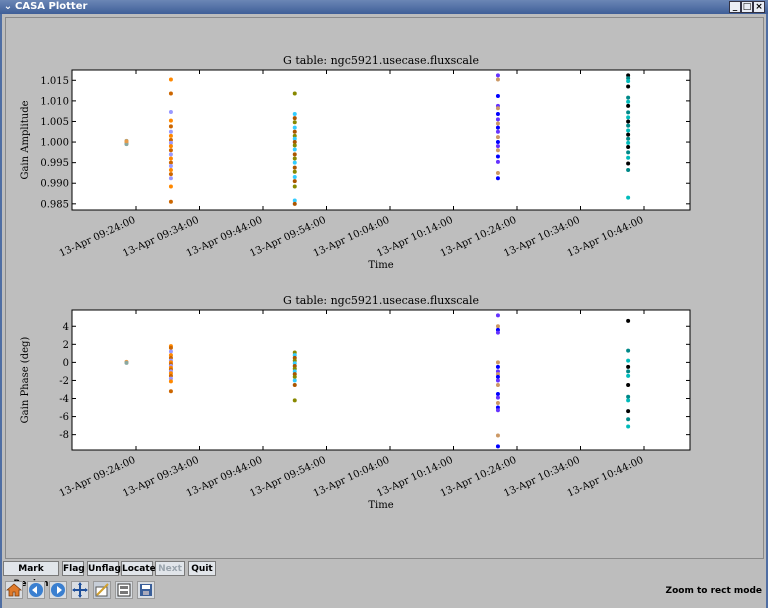 Image resolution: width=768 pixels, height=608 pixels. Describe the element at coordinates (202, 568) in the screenshot. I see `quit-button: Quit` at that location.